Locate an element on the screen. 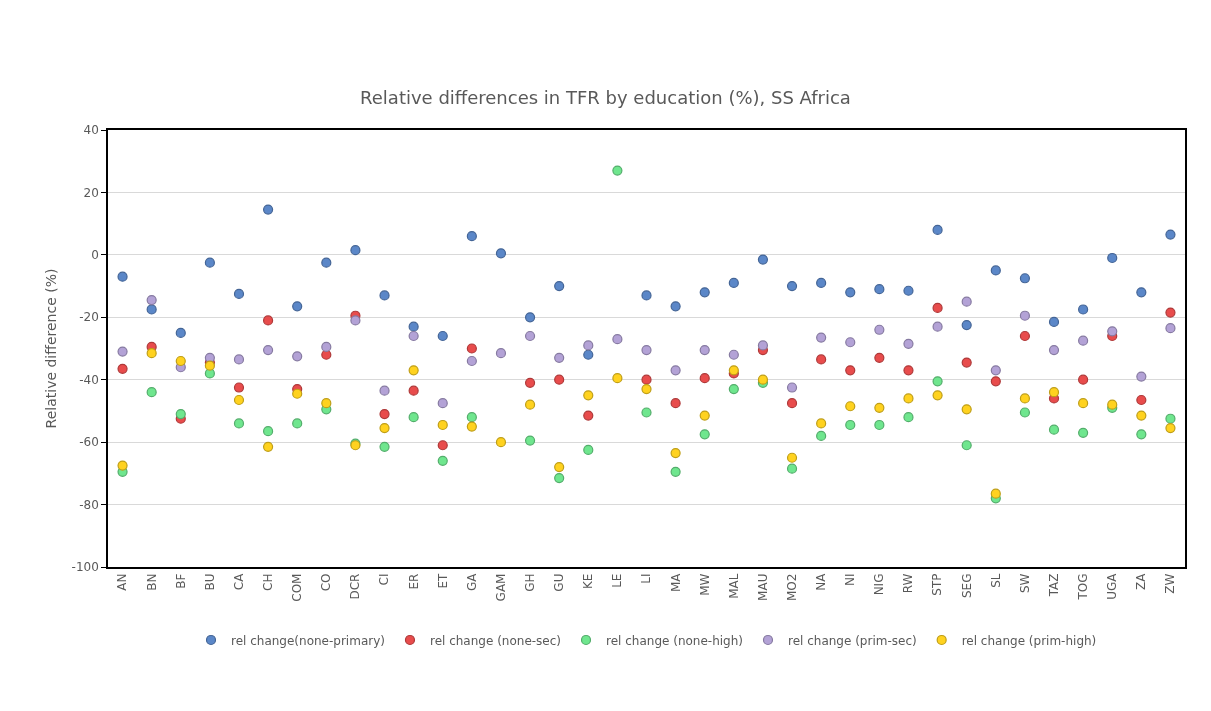 This screenshot has width=1211, height=711. legend-label: rel change (prim-high) is located at coordinates (1029, 640).